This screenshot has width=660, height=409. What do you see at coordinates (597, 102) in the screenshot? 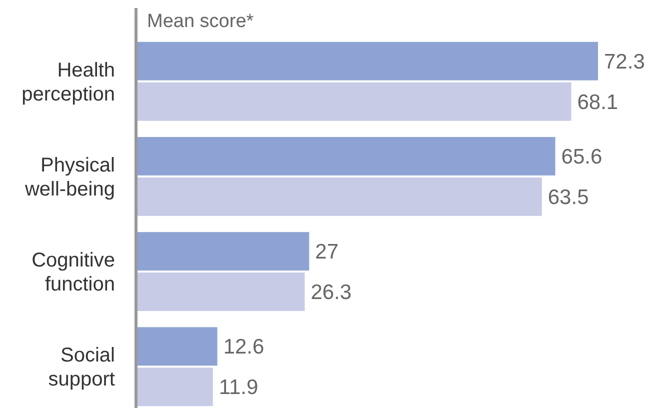
I see `data-label: 68.1` at bounding box center [597, 102].